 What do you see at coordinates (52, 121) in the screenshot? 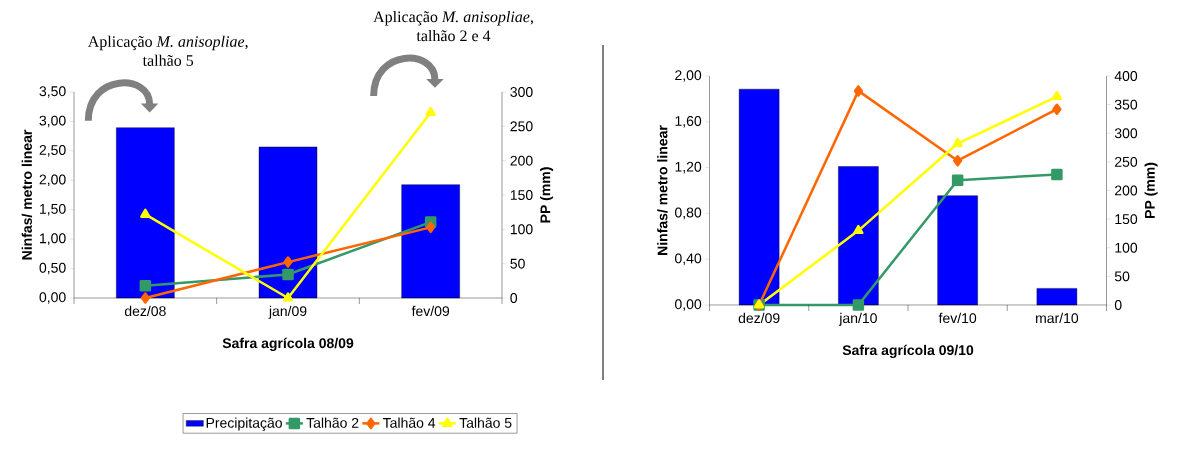
I see `y-tick-label: 3,00` at bounding box center [52, 121].